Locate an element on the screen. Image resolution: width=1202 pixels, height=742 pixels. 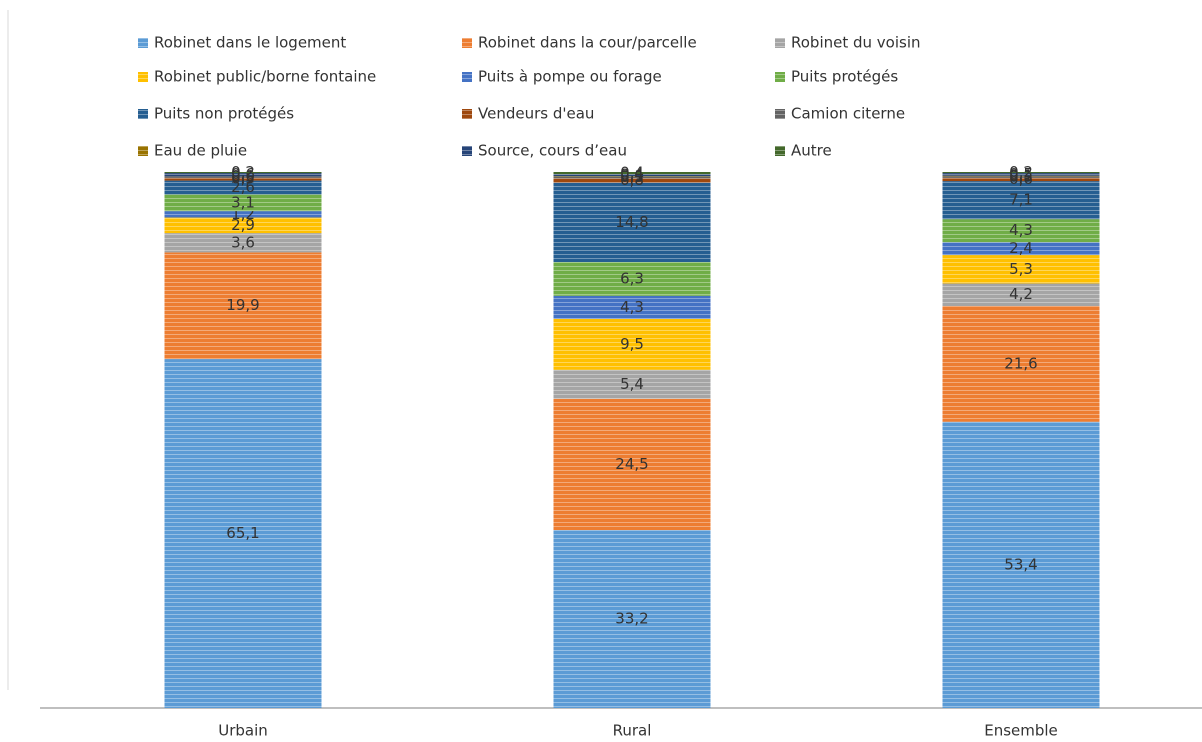
legend-label: Puits protégés is located at coordinates (844, 77).